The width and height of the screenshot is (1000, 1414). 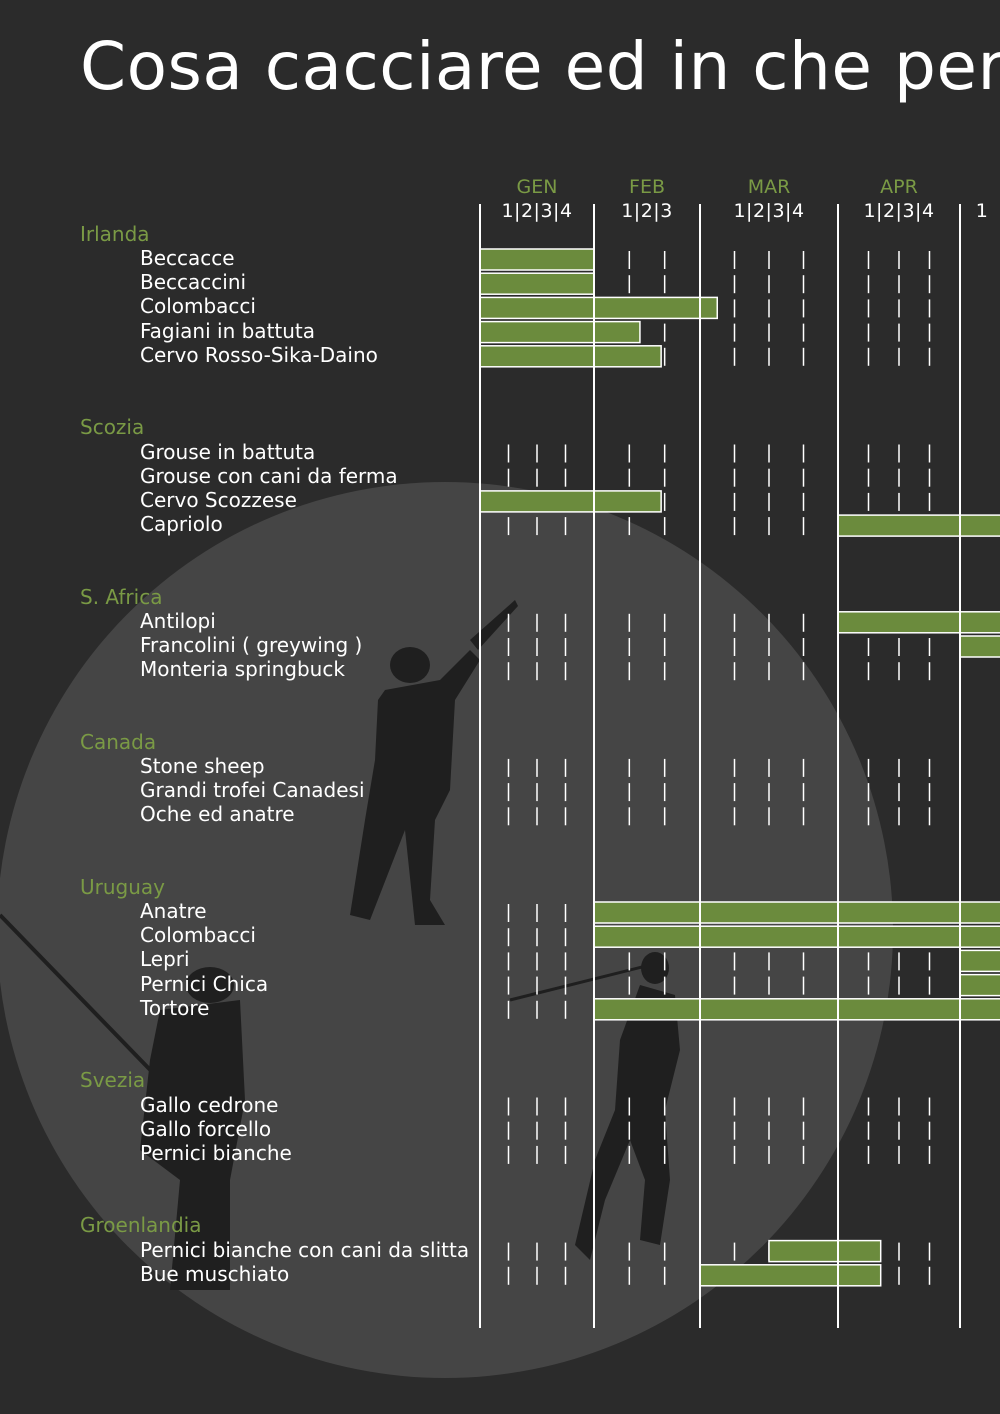 I want to click on activity-label: Antilopi, so click(x=178, y=620).